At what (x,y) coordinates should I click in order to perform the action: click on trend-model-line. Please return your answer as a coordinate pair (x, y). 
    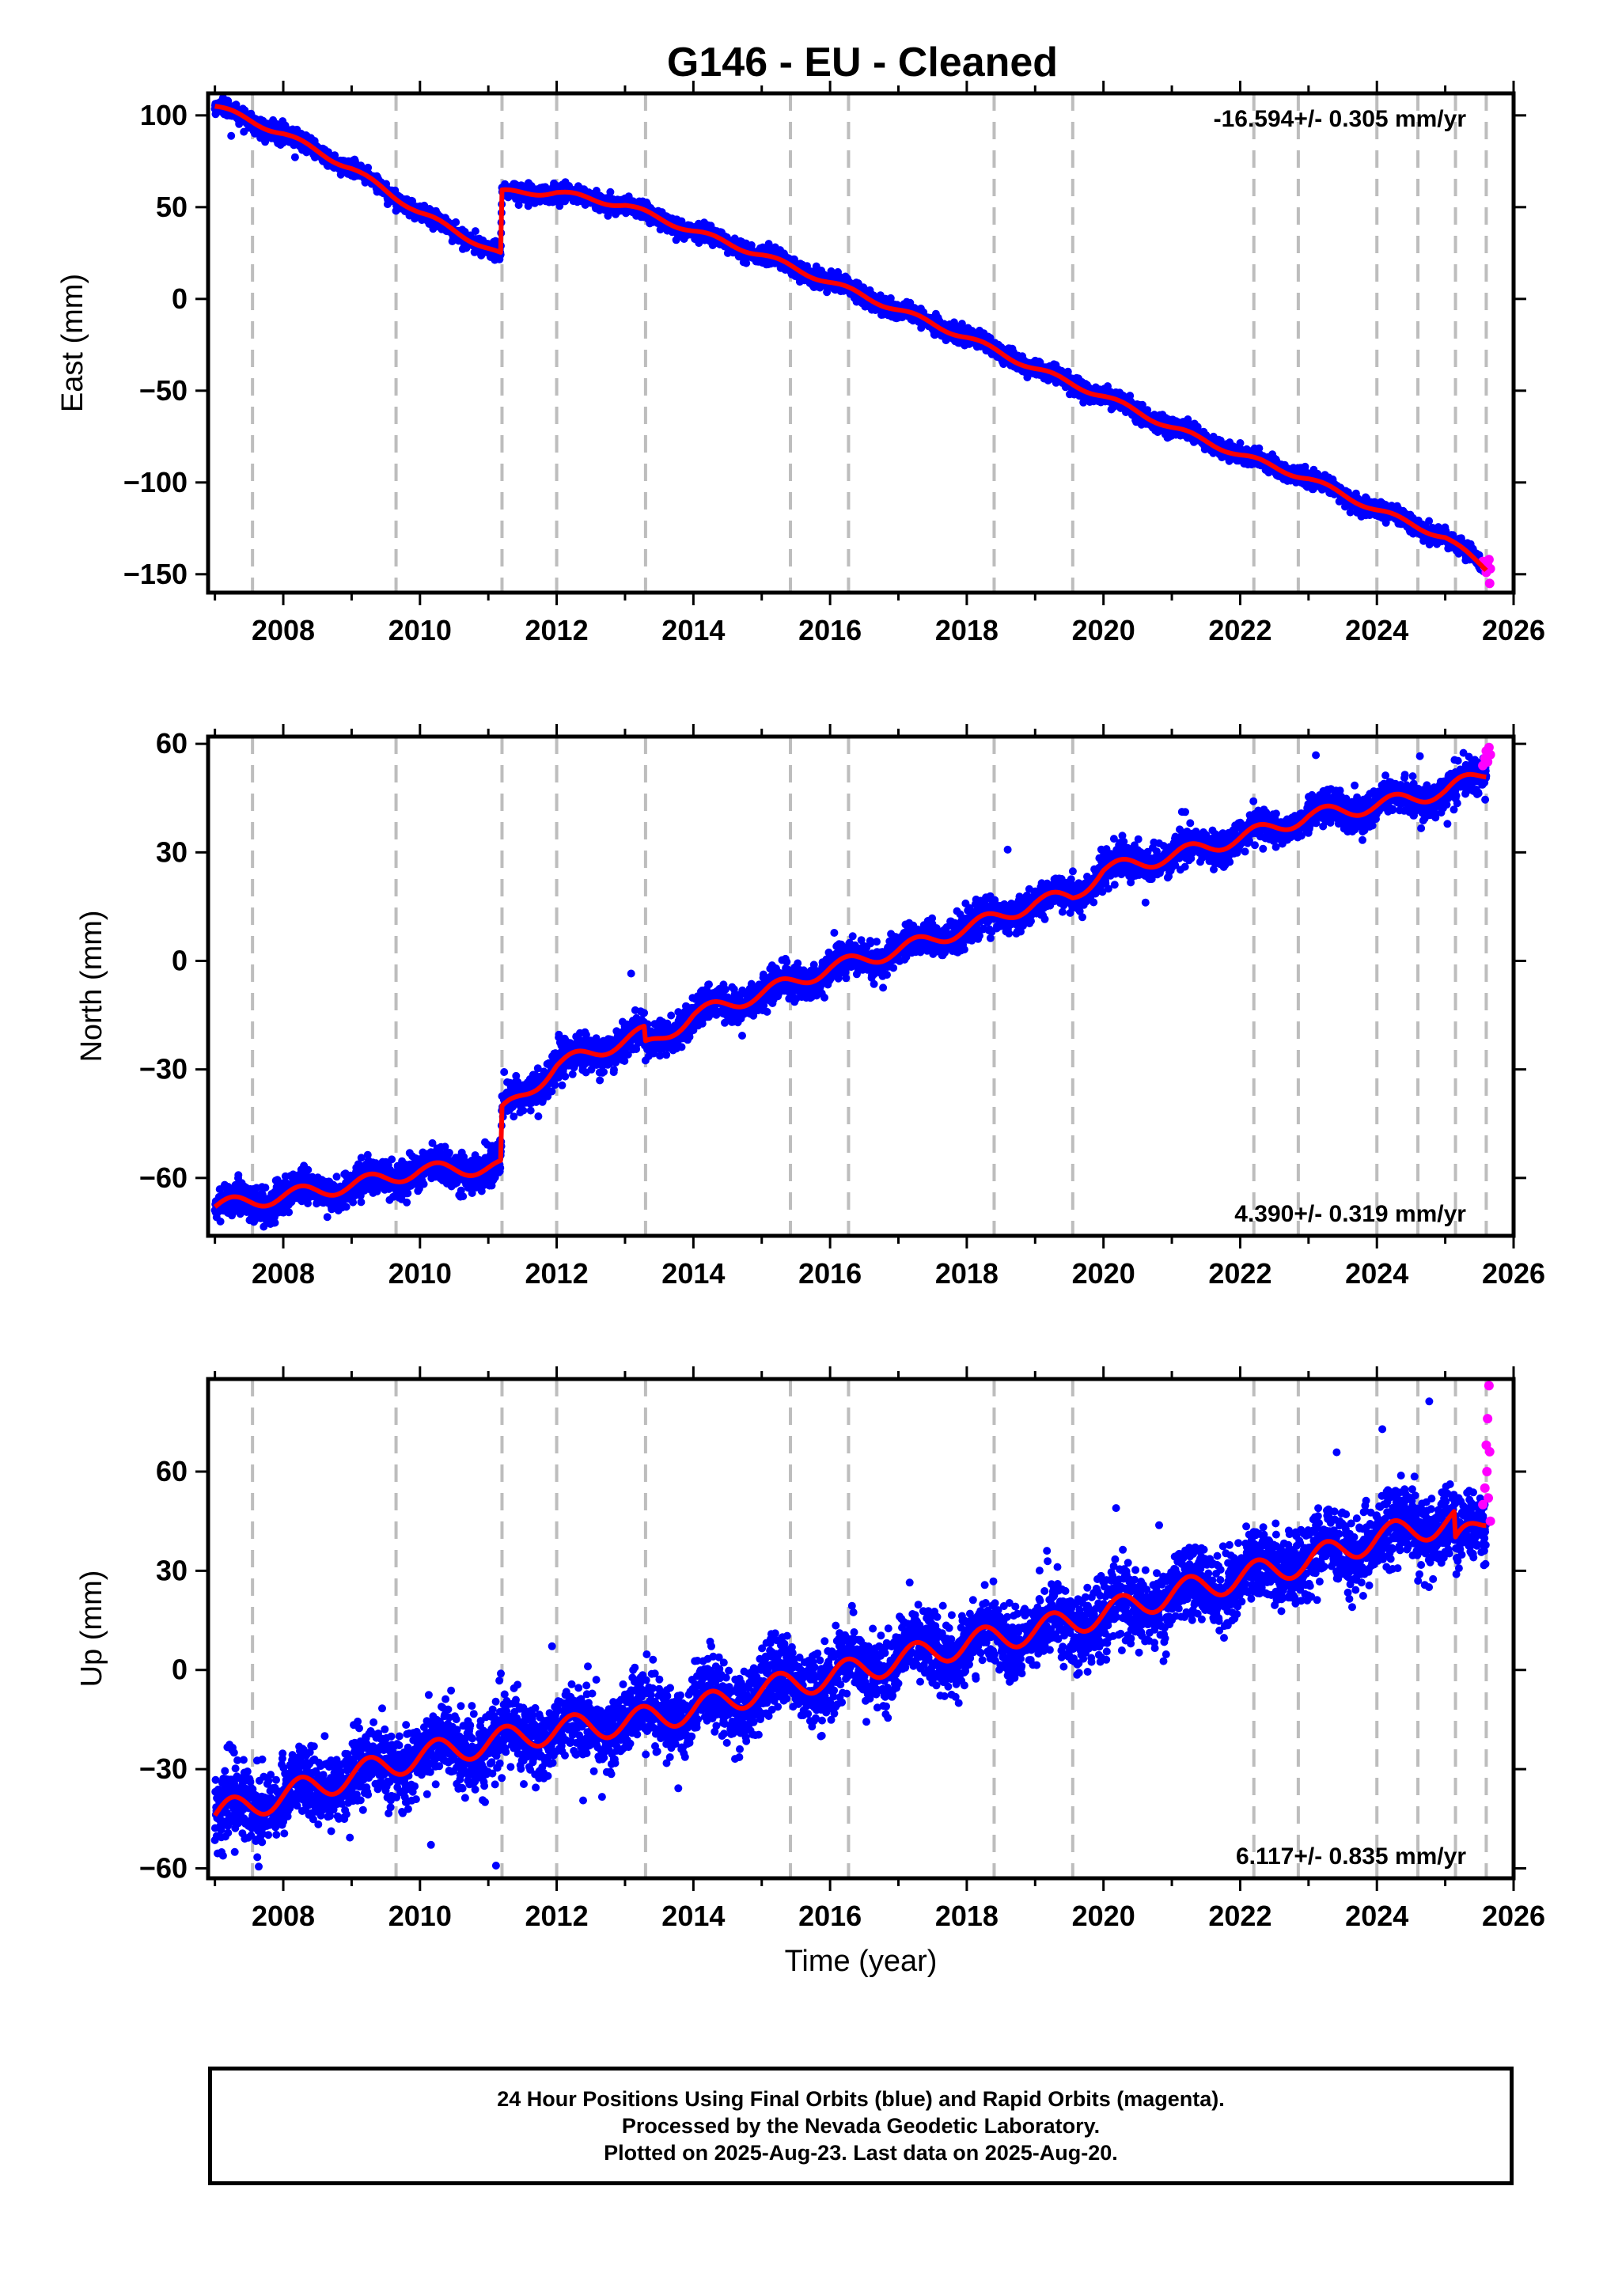
    Looking at the image, I should click on (850, 1663).